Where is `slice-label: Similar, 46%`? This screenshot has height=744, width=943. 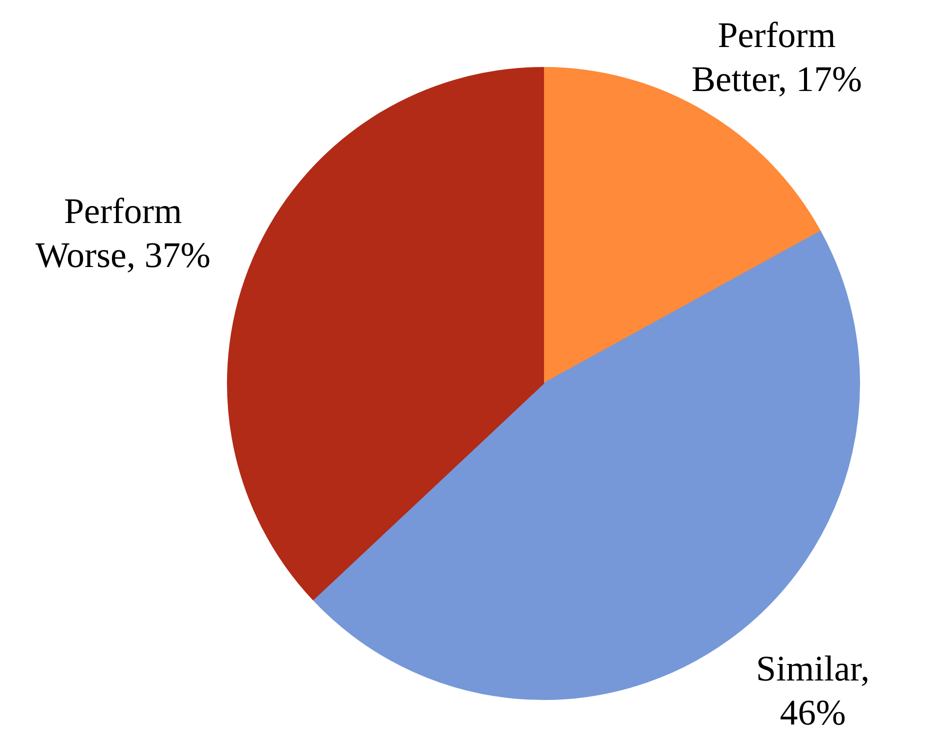
slice-label: Similar, 46% is located at coordinates (813, 690).